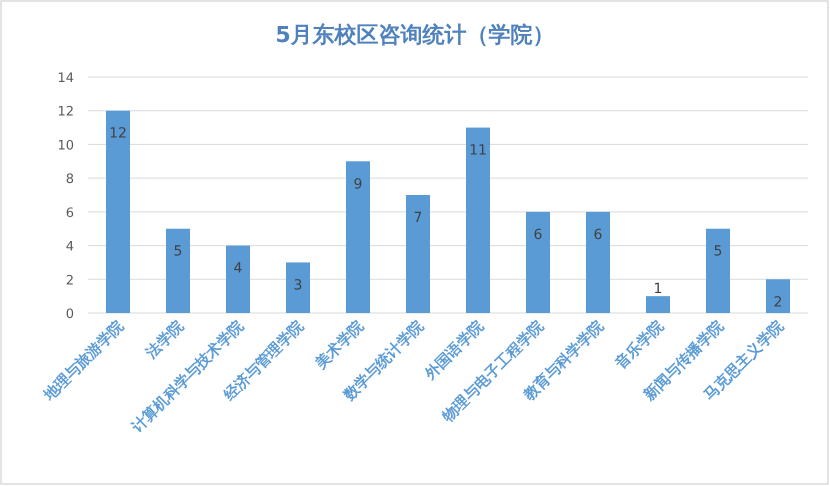  What do you see at coordinates (164, 339) in the screenshot?
I see `x-tick-label: 法学院` at bounding box center [164, 339].